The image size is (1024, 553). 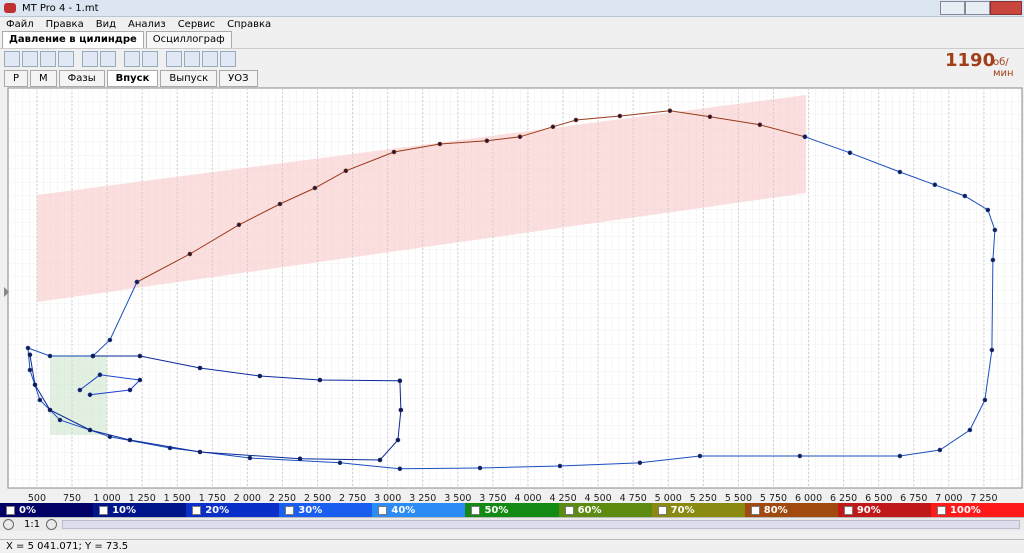 What do you see at coordinates (177, 498) in the screenshot?
I see `x-tick-label: 1 500` at bounding box center [177, 498].